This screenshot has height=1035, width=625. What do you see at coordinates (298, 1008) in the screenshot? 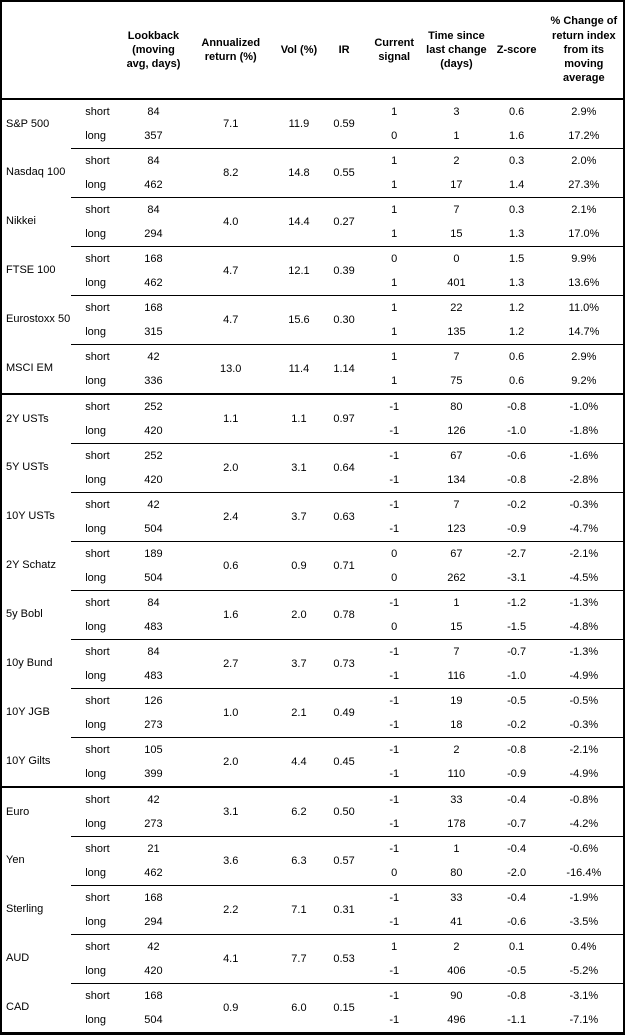
I see `vol-value: 6.0` at bounding box center [298, 1008].